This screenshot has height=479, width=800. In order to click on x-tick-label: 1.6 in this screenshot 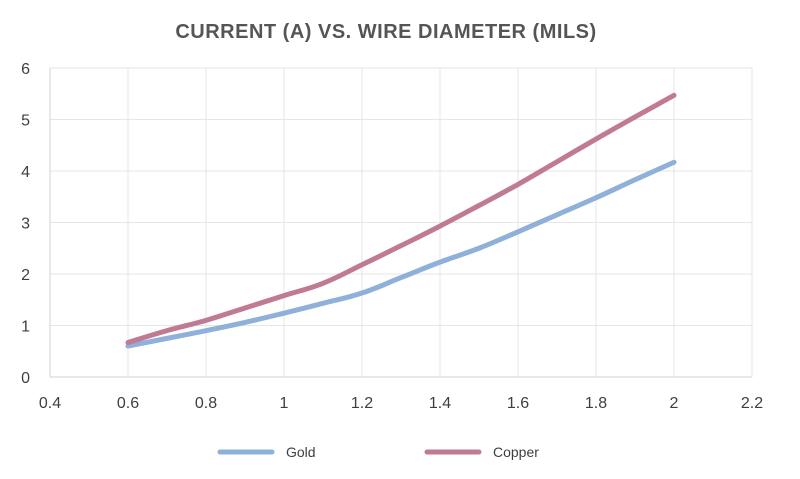, I will do `click(518, 403)`.